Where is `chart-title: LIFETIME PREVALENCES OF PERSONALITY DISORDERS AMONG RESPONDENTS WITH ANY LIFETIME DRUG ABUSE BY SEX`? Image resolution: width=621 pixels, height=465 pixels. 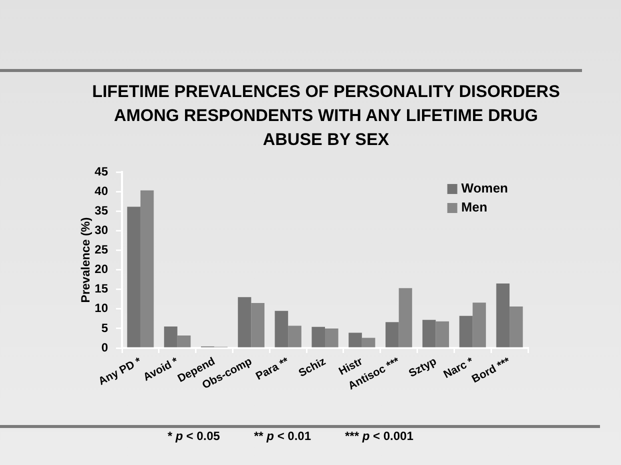
chart-title: LIFETIME PREVALENCES OF PERSONALITY DISORDERS AMONG RESPONDENTS WITH ANY LIFETIME DRUG ABUSE BY SEX is located at coordinates (326, 116).